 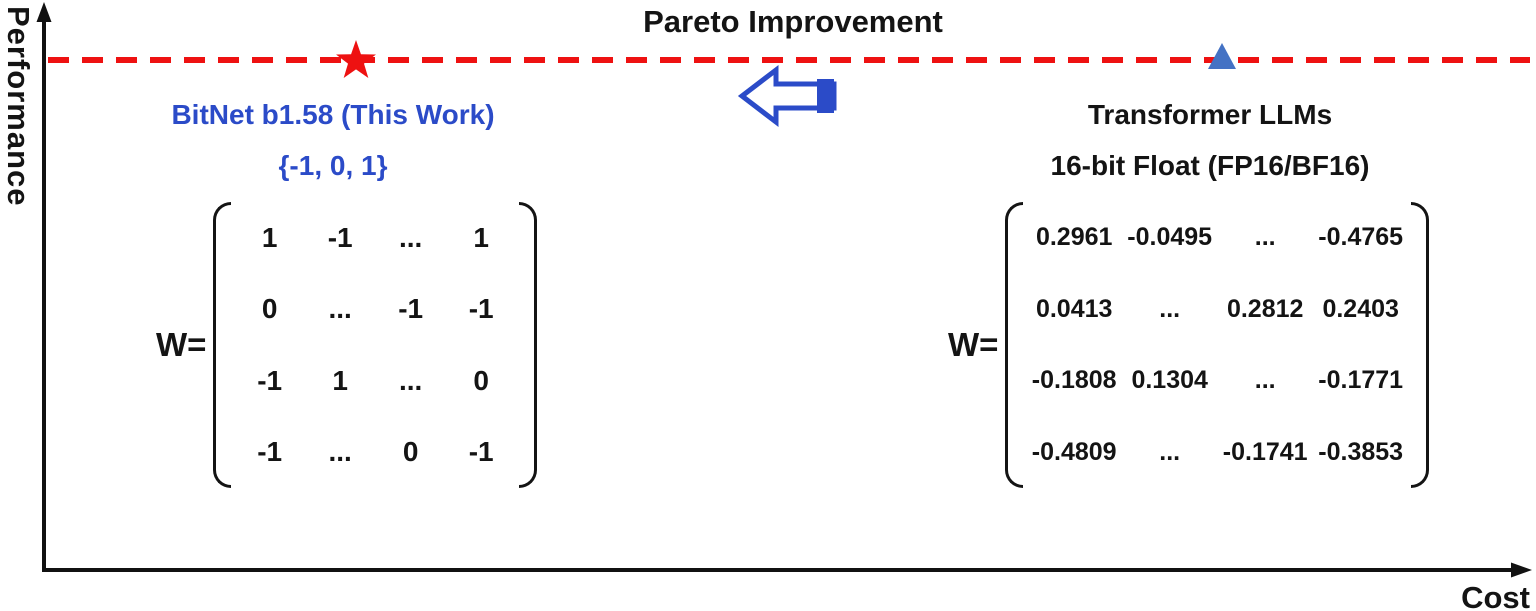 I want to click on transformer-title: Transformer LLMs, so click(x=1210, y=114).